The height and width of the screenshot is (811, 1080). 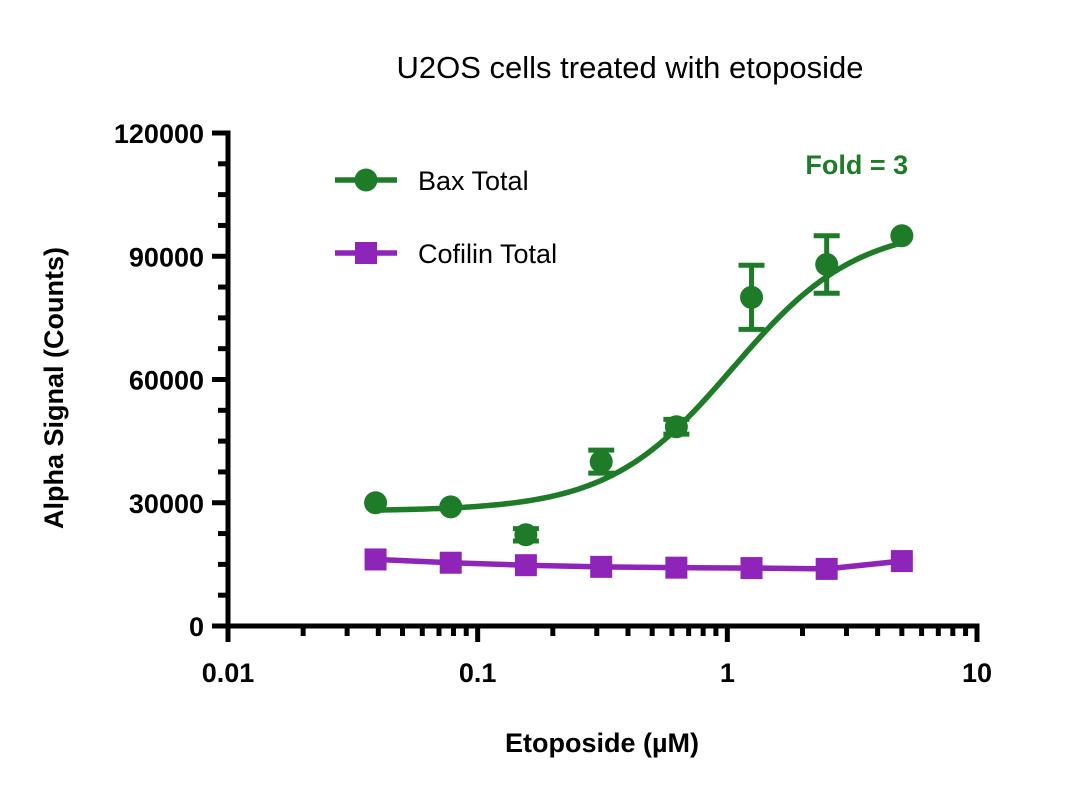 What do you see at coordinates (159, 134) in the screenshot?
I see `y-tick-label: 120000` at bounding box center [159, 134].